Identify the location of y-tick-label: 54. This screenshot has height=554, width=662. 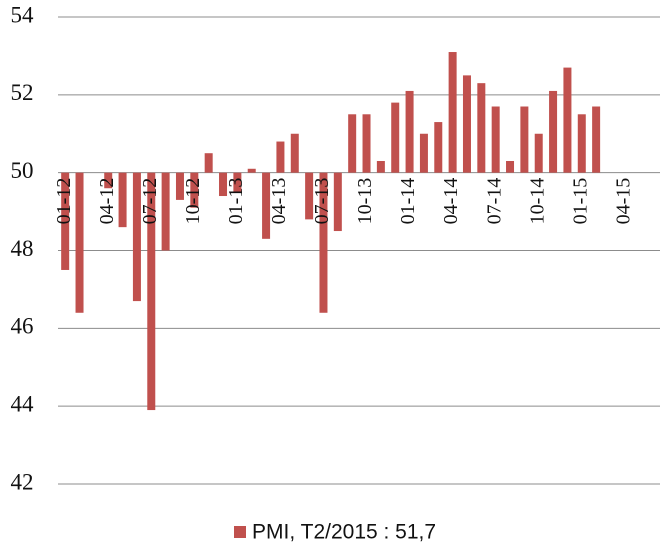
(23, 14).